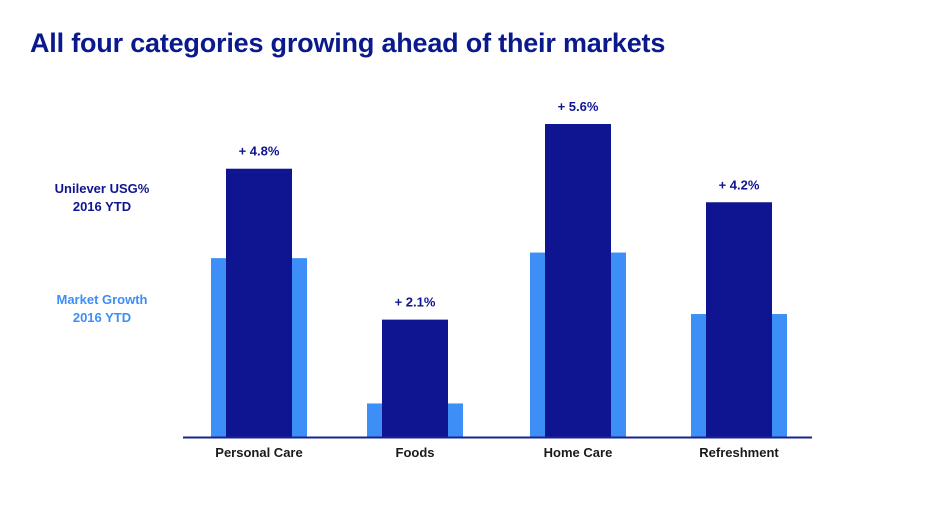 The image size is (931, 506). What do you see at coordinates (739, 184) in the screenshot?
I see `data-label-refreshment: + 4.2%` at bounding box center [739, 184].